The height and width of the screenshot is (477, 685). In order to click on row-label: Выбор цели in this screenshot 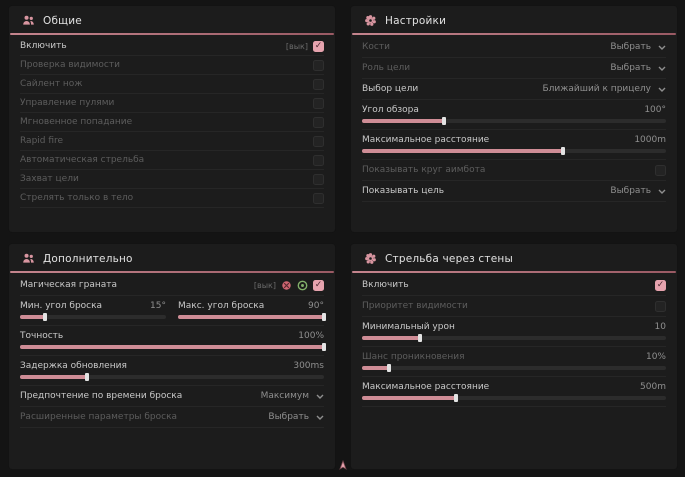, I will do `click(390, 89)`.